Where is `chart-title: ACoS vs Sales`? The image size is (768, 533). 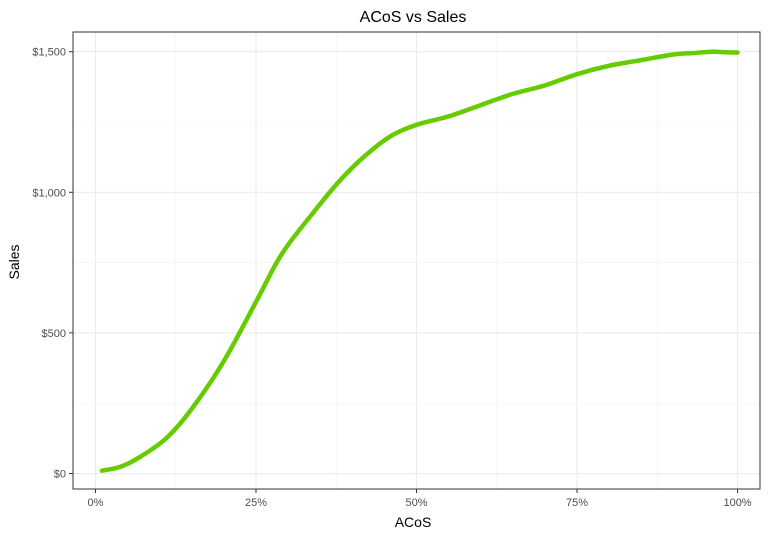 chart-title: ACoS vs Sales is located at coordinates (413, 17).